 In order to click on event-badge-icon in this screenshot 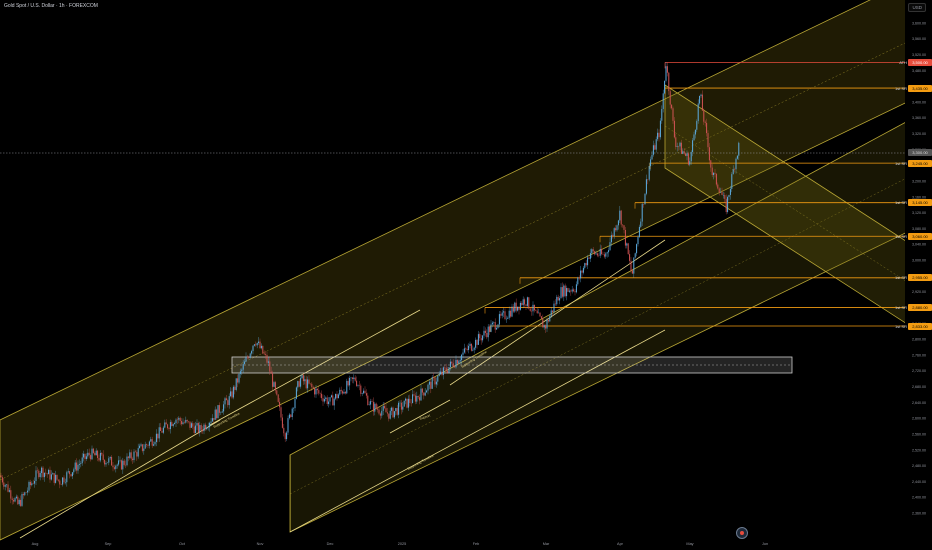, I will do `click(742, 533)`.